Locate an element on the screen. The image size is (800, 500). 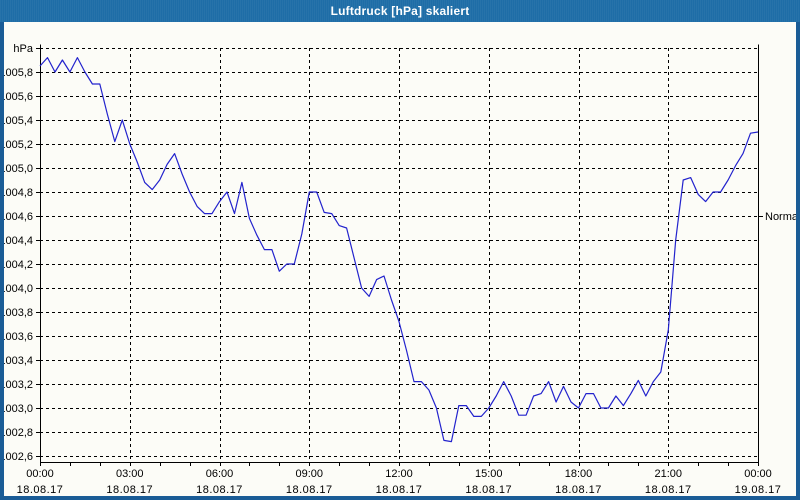
y-tick-label: 1003,0 is located at coordinates (18, 409).